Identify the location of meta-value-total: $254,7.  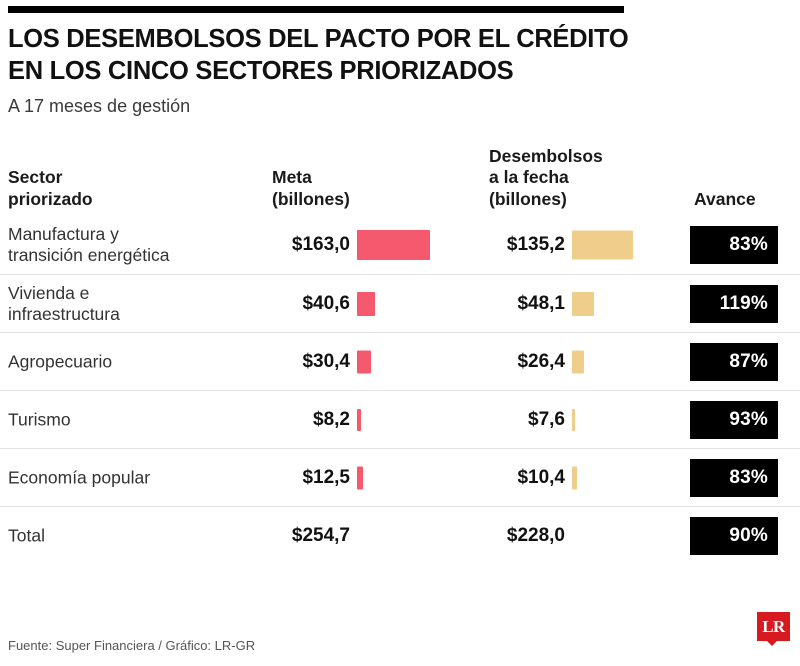
(320, 535).